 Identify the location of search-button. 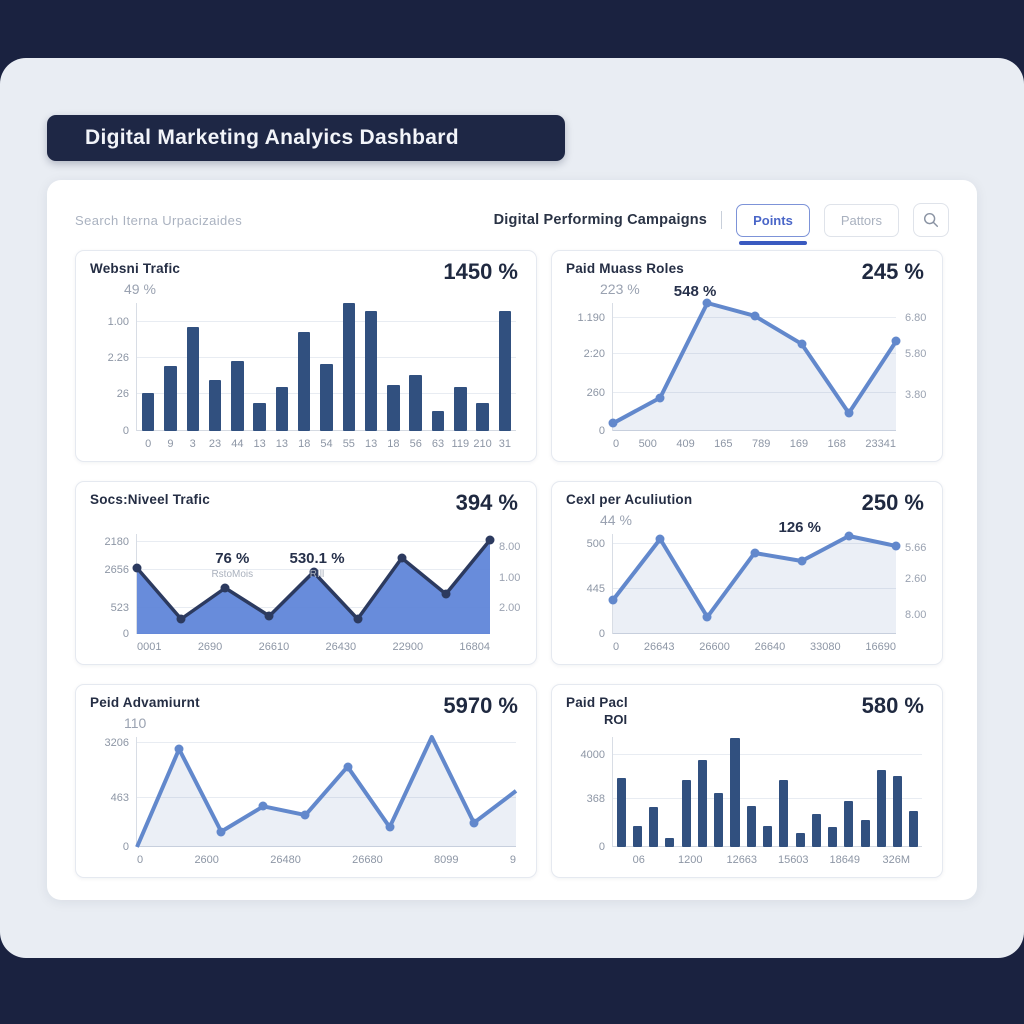
(931, 220).